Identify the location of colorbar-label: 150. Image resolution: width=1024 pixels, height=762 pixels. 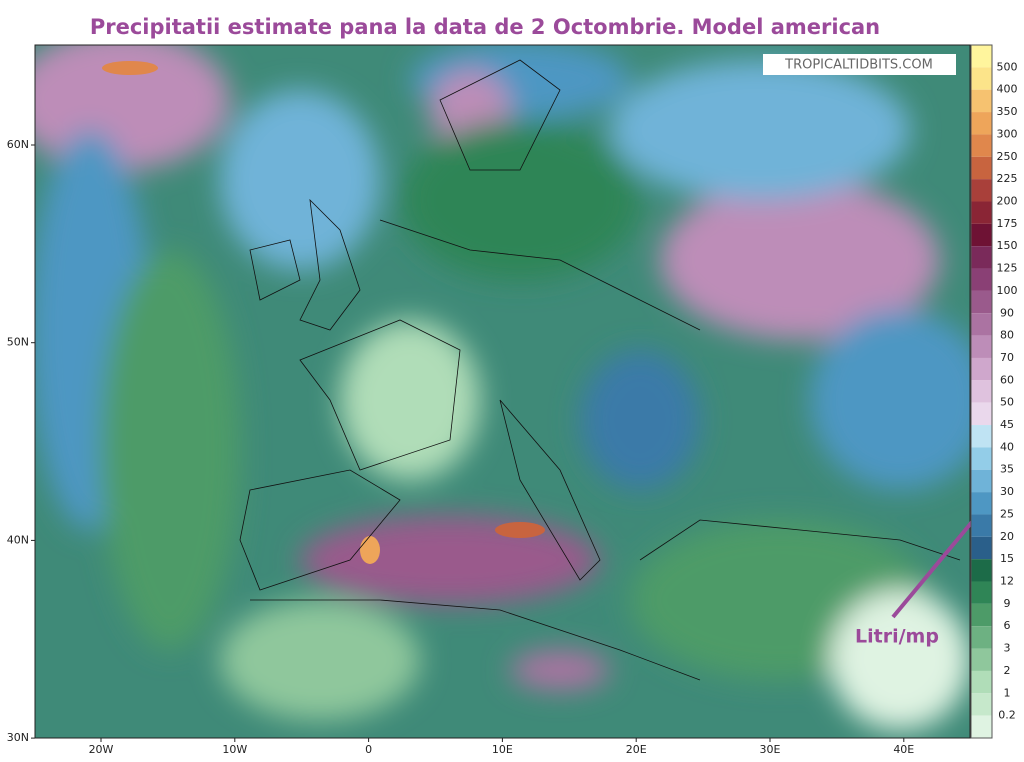
(1007, 245).